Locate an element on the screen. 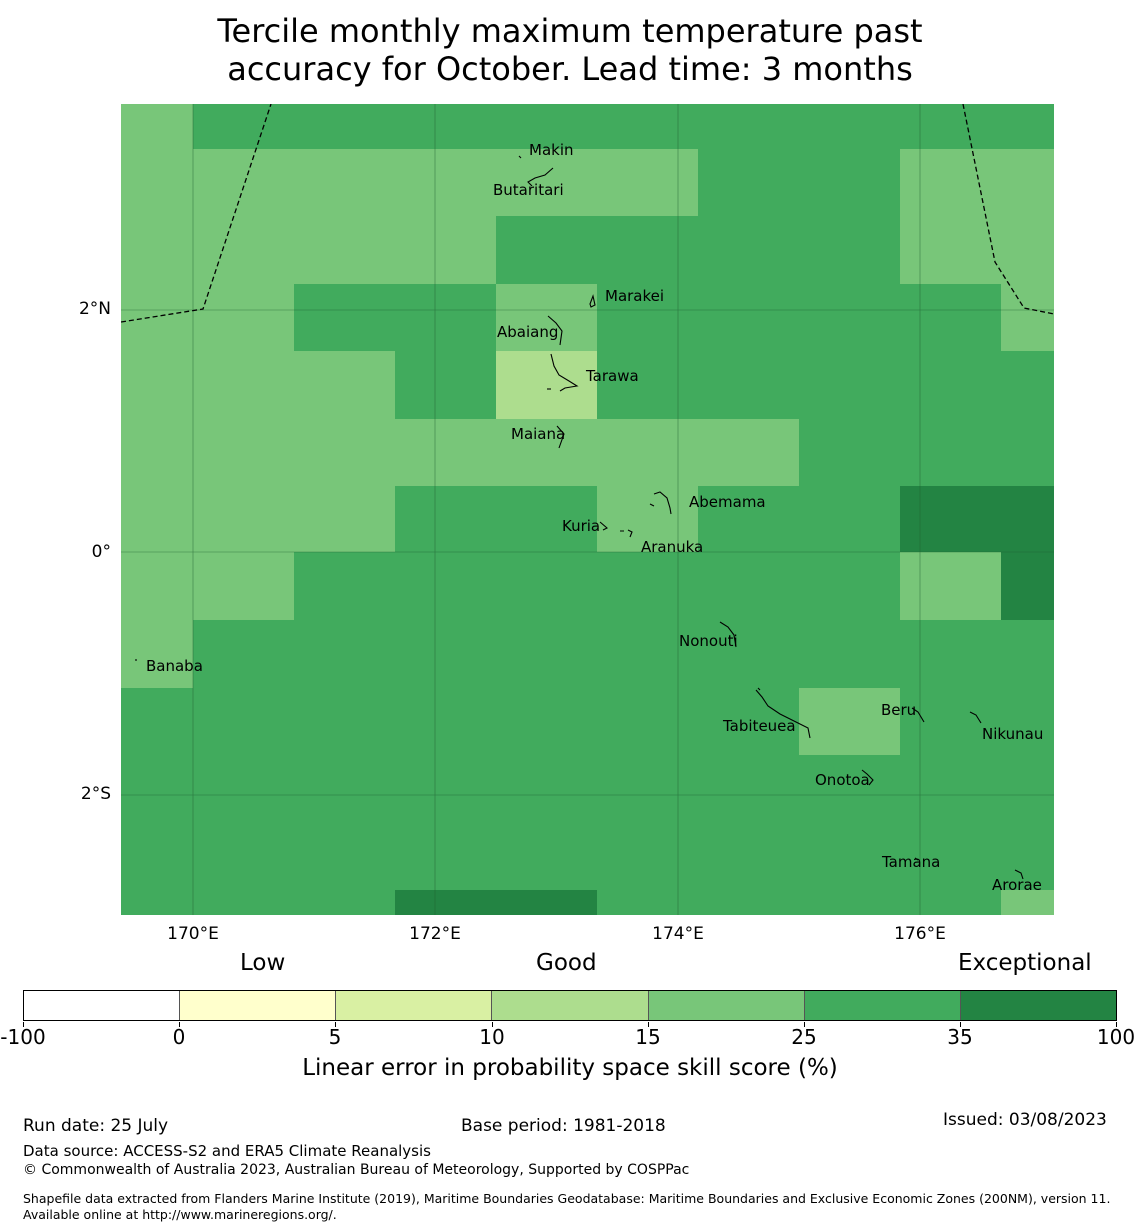 This screenshot has height=1230, width=1140. island-abemama-outline is located at coordinates (660, 503).